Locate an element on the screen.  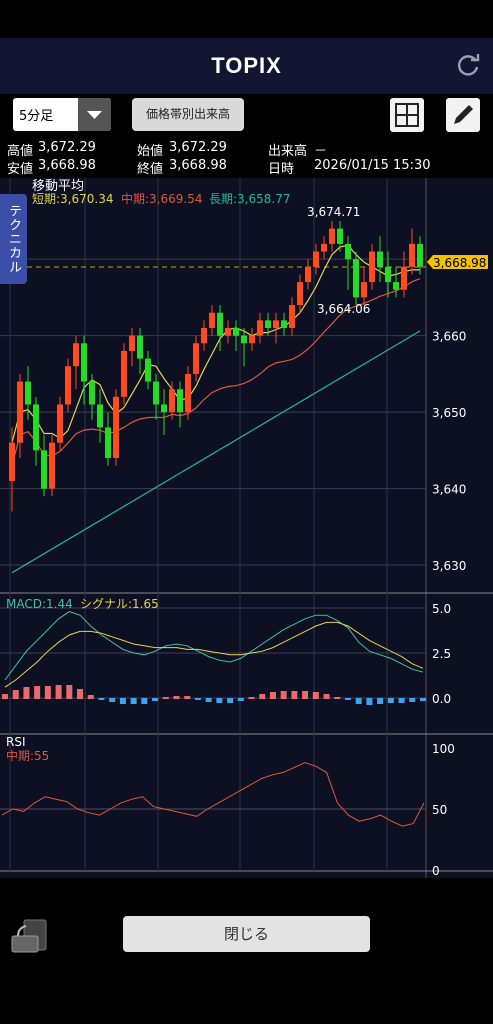
current-price-value: 3,668.98 is located at coordinates (459, 263).